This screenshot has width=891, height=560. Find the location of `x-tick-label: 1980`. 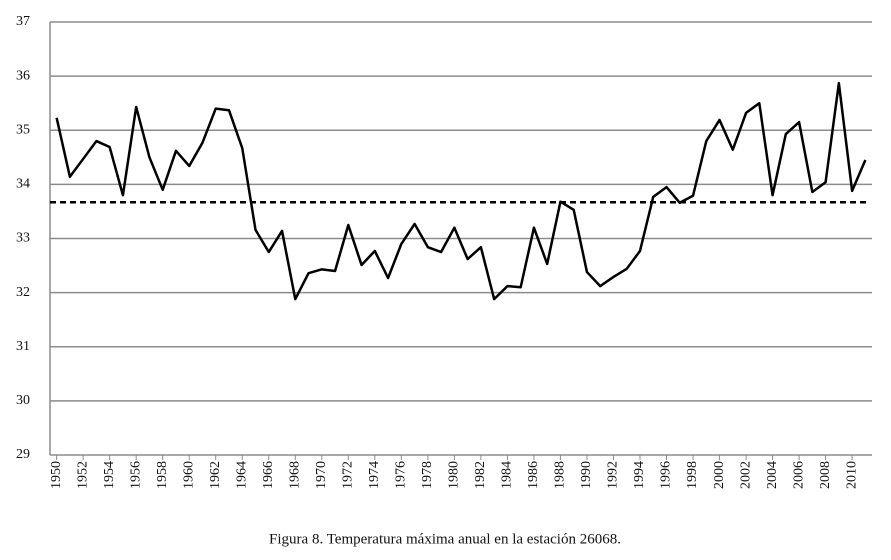

x-tick-label: 1980 is located at coordinates (454, 475).